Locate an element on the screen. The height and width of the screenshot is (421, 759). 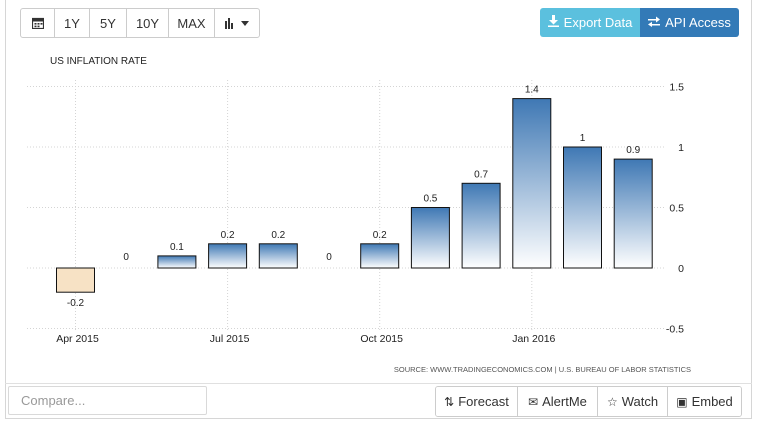
footer-divider is located at coordinates (378, 383).